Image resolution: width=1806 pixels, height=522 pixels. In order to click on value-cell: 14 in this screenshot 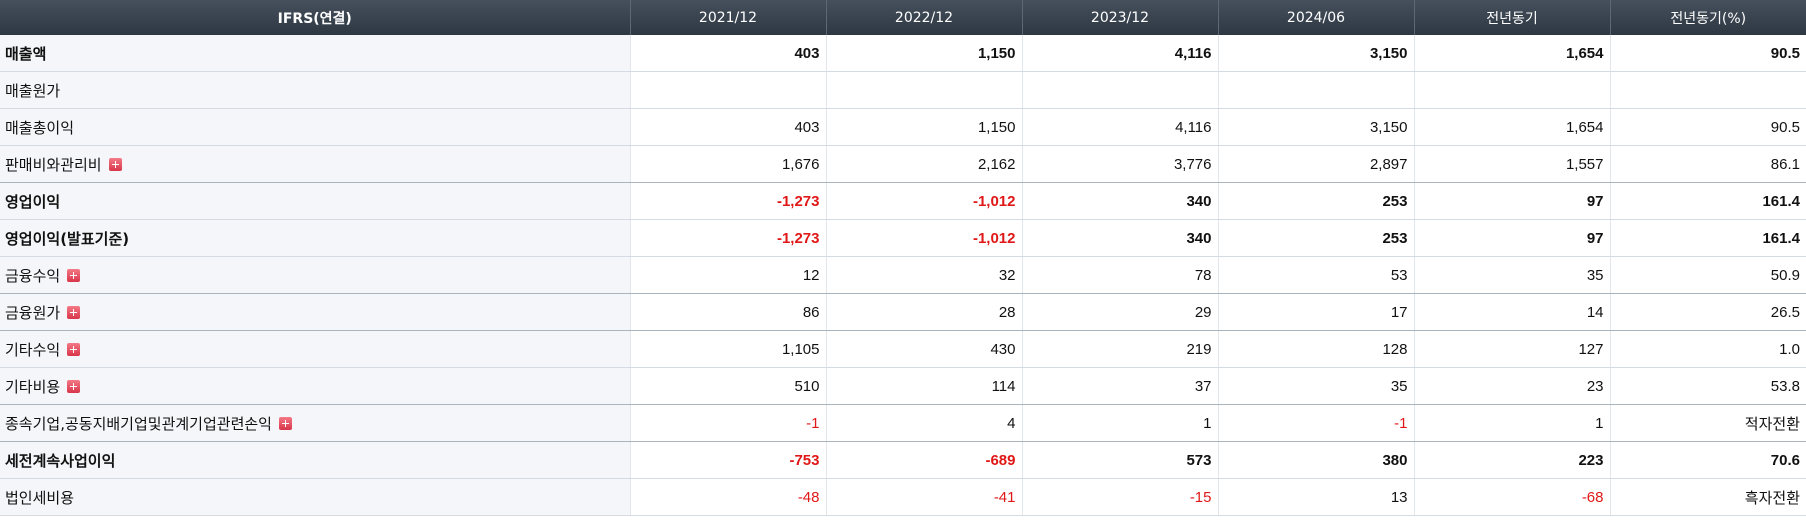, I will do `click(1512, 312)`.